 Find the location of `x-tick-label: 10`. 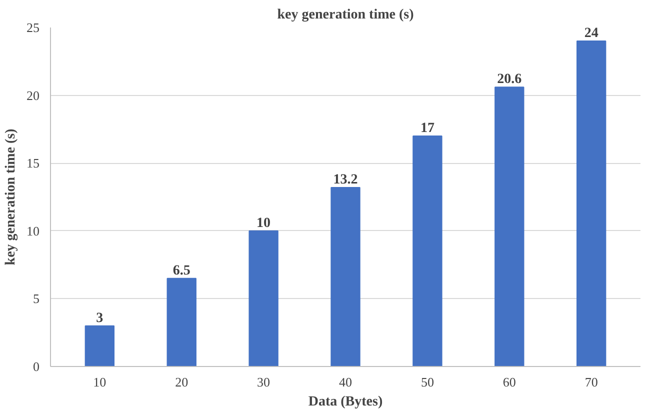

x-tick-label: 10 is located at coordinates (99, 382).